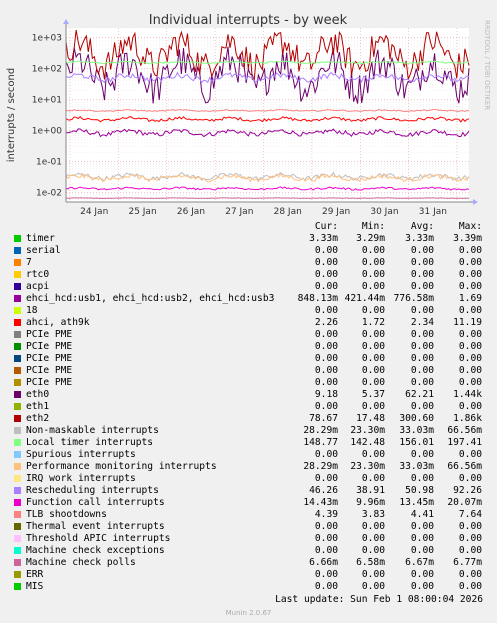 The image size is (497, 623). I want to click on x-tick-label: 30 Jan, so click(384, 212).